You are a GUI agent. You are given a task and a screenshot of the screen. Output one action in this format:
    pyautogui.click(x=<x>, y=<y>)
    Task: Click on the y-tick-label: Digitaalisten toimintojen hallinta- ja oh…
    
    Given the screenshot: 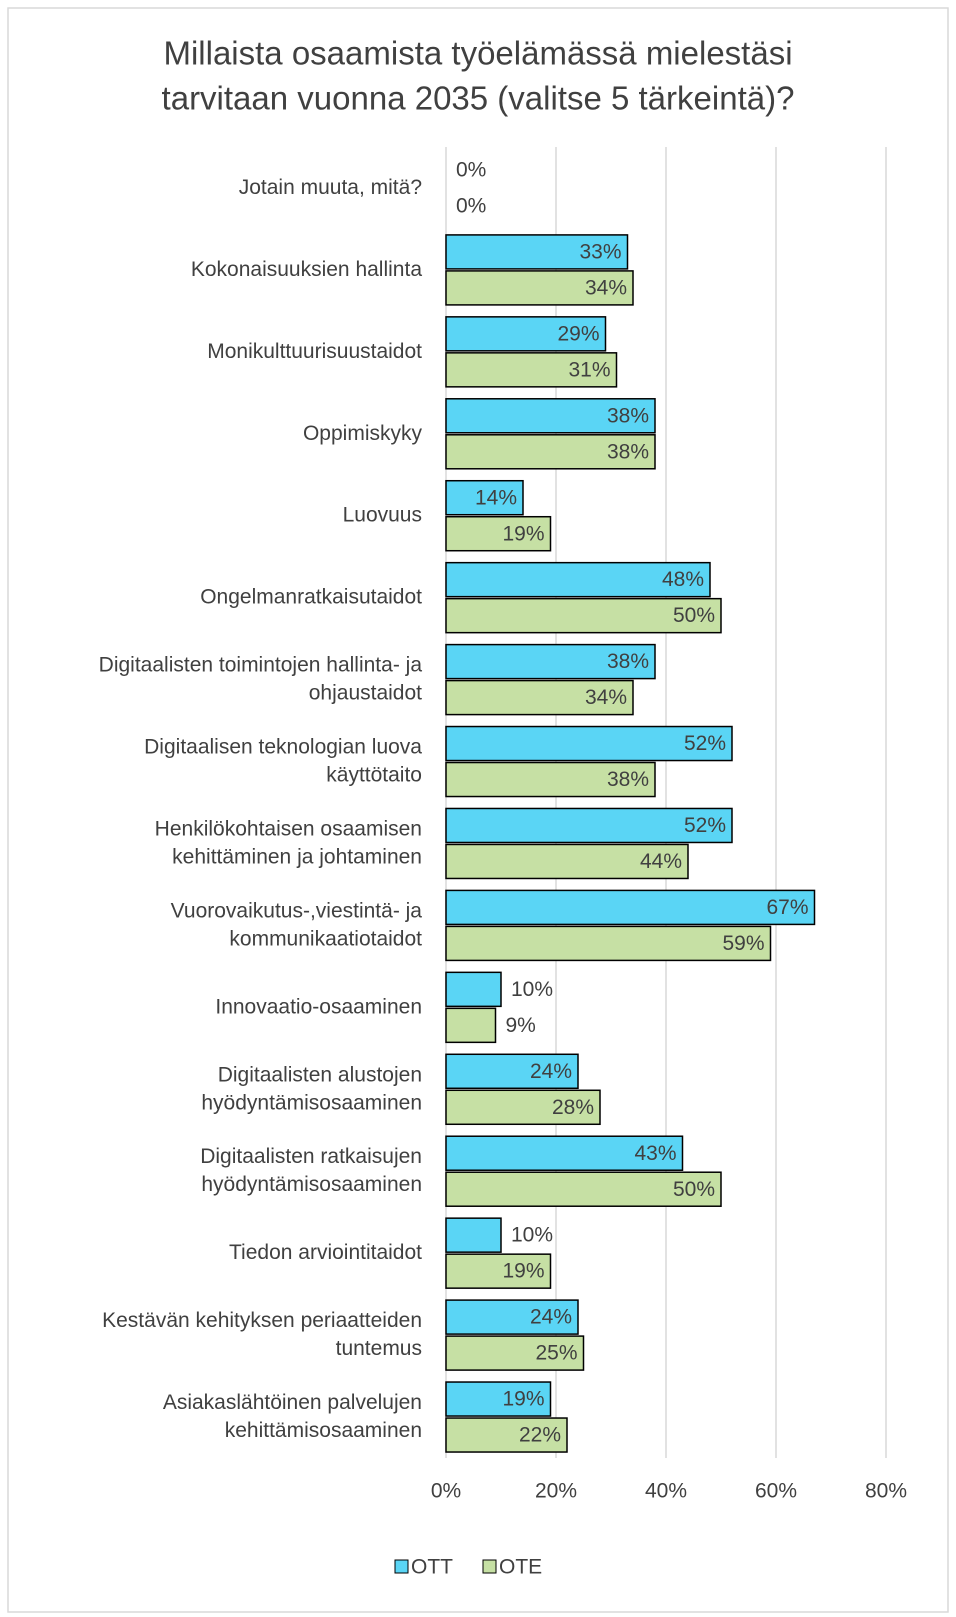 What is the action you would take?
    pyautogui.click(x=261, y=678)
    